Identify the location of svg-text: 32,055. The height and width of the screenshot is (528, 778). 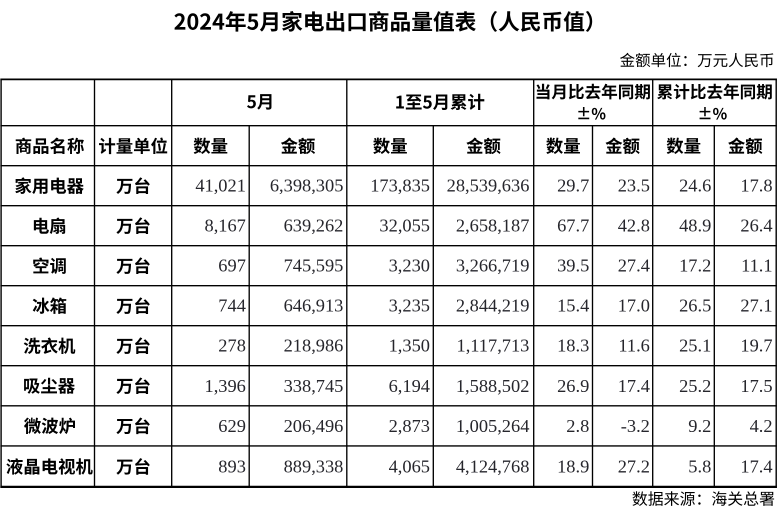
(404, 226).